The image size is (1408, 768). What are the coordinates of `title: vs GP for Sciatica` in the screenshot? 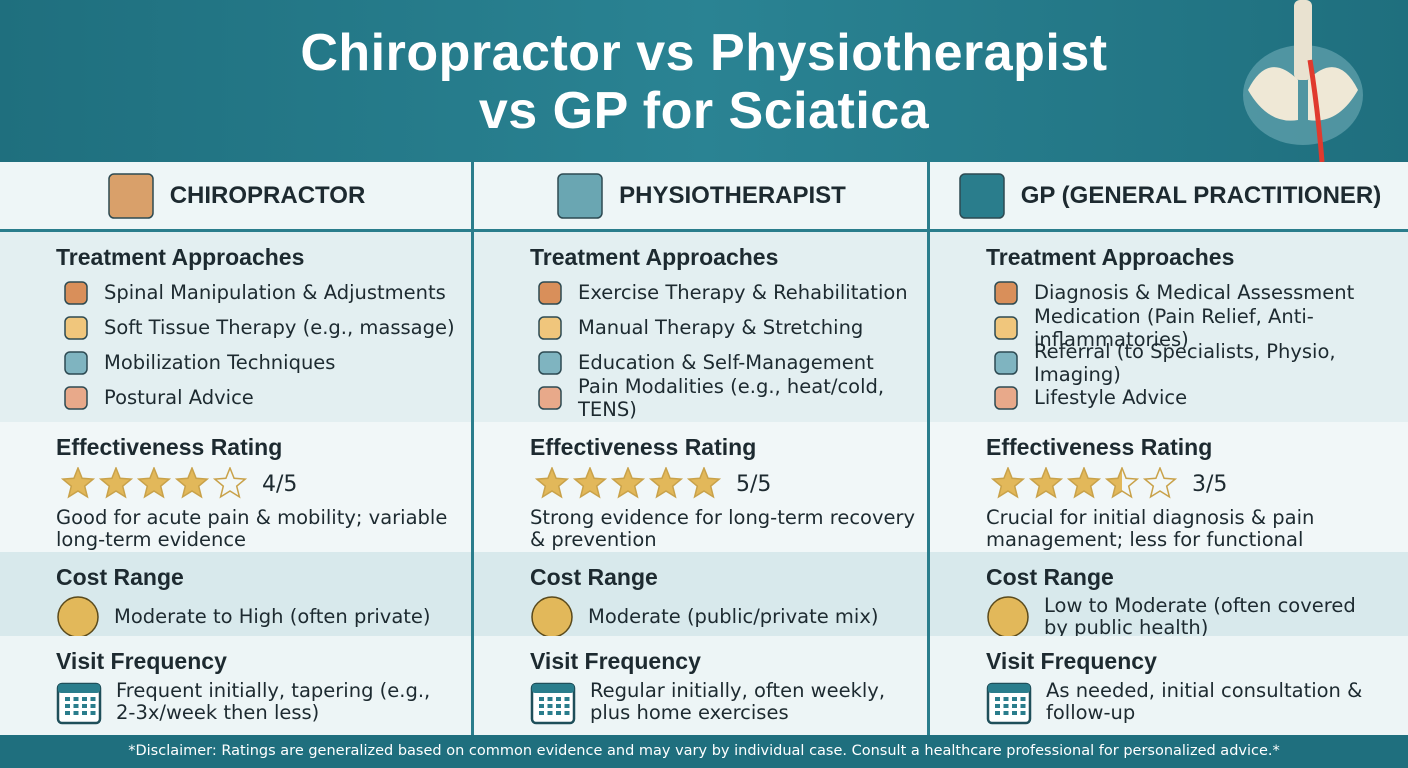 It's located at (704, 111).